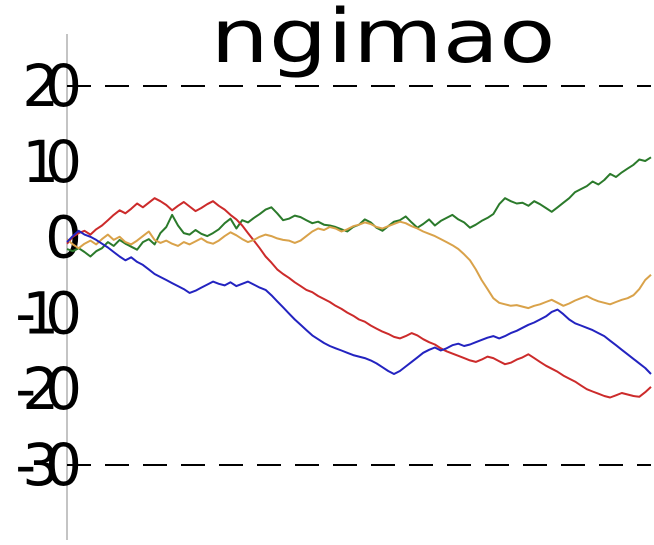  I want to click on y-tick-label: -10, so click(47, 313).